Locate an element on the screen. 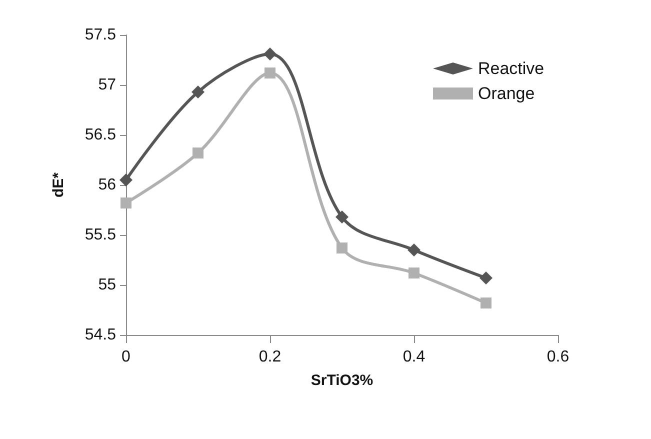 This screenshot has height=439, width=651. y-tick-label: 57.5 is located at coordinates (100, 35).